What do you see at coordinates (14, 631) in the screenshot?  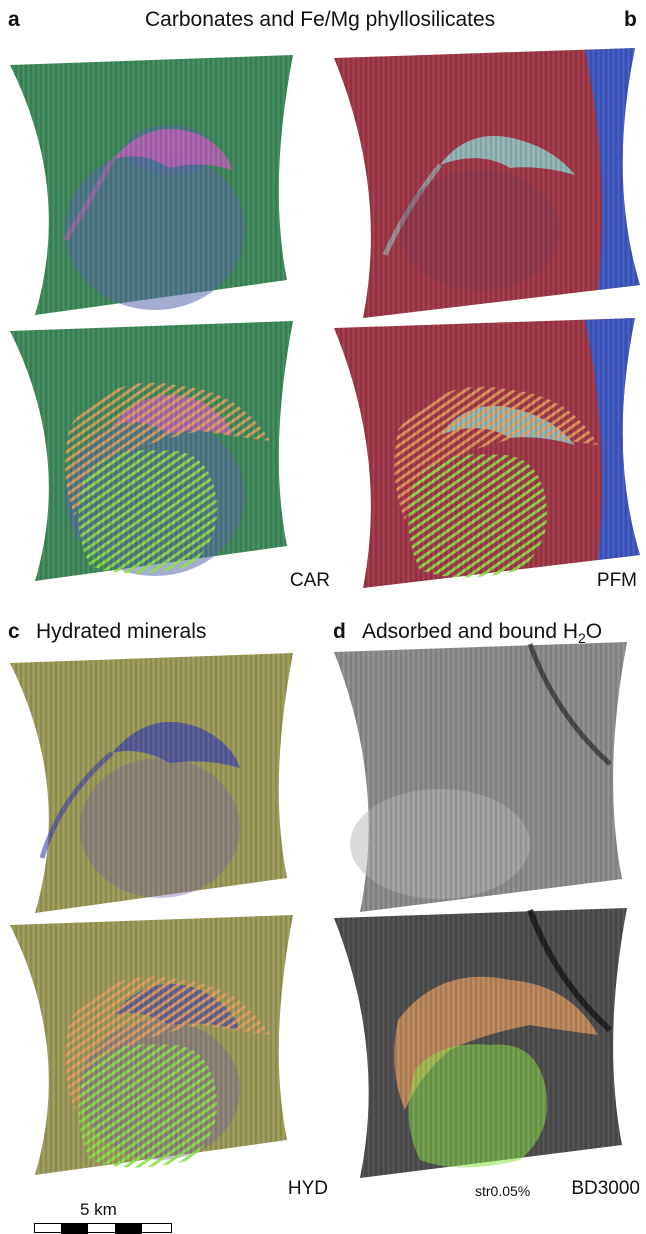 I see `panel-letter-c: c` at bounding box center [14, 631].